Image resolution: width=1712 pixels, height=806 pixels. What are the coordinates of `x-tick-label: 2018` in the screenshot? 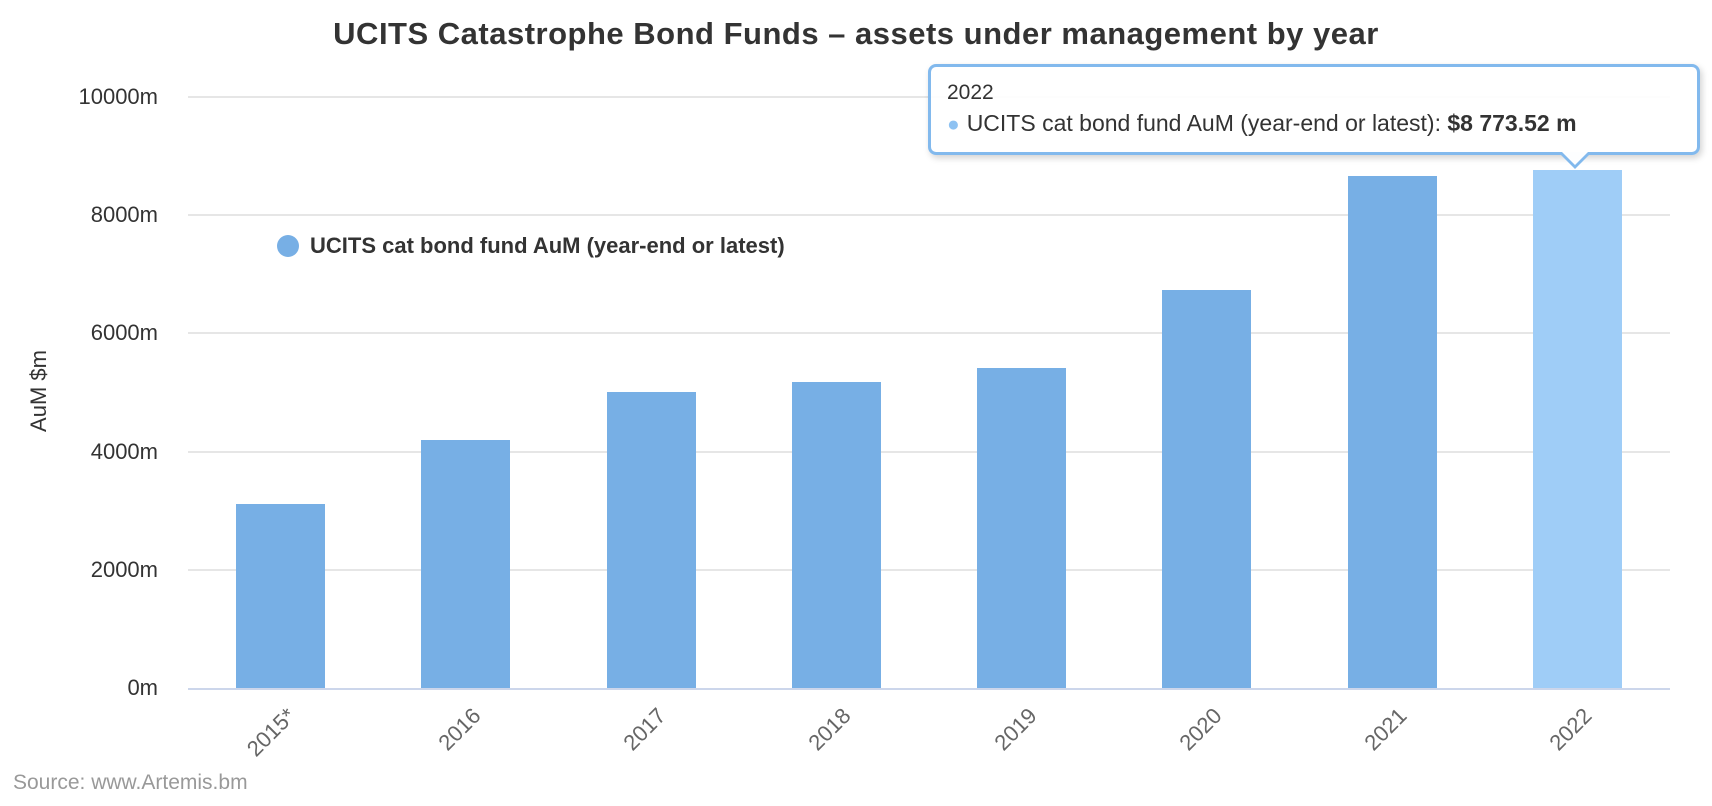 It's located at (830, 729).